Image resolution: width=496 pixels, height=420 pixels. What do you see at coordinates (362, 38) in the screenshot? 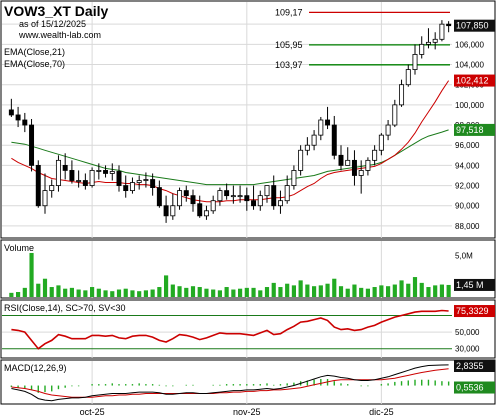
I see `price-level-lines: 109,17 105,95 103,97` at bounding box center [362, 38].